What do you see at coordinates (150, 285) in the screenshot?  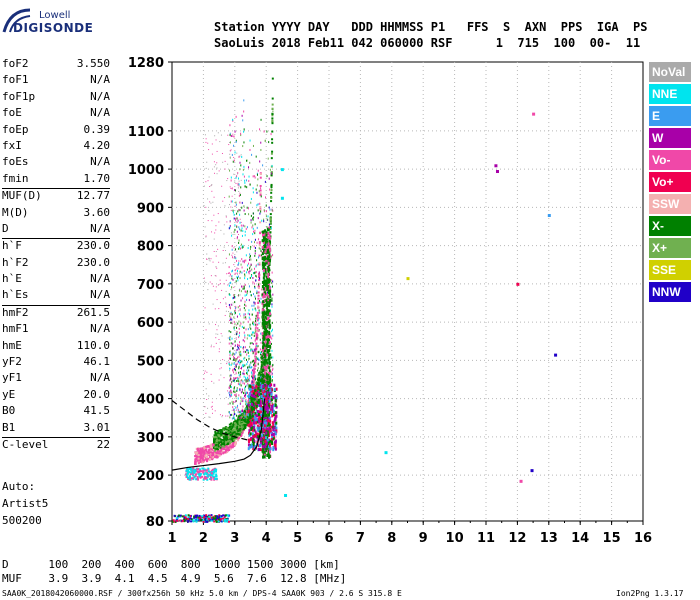 I see `y-tick-label: 700` at bounding box center [150, 285].